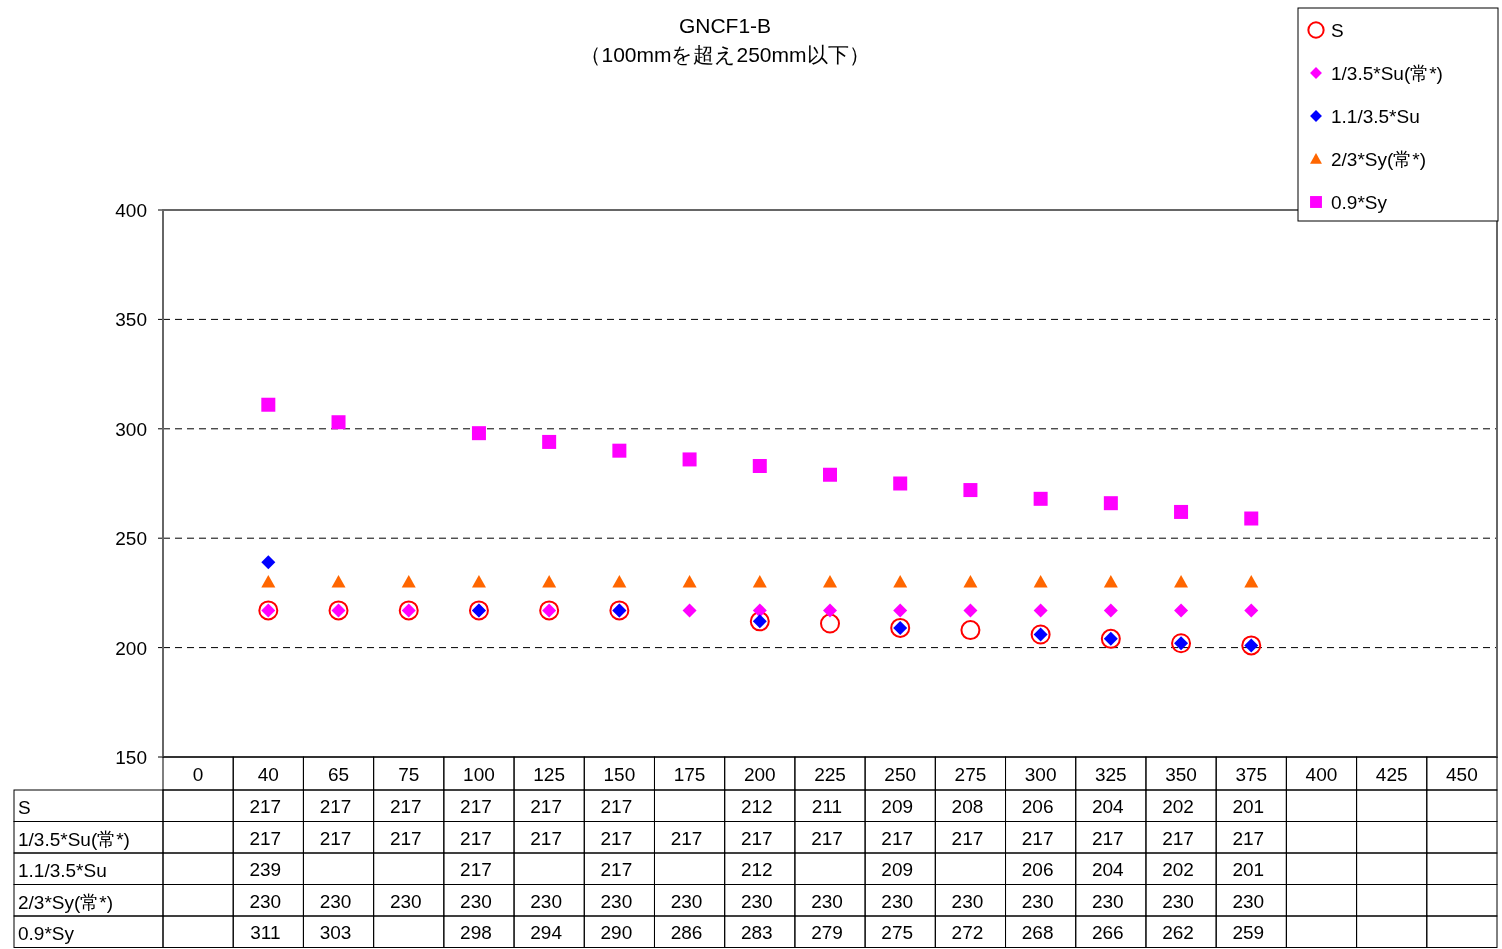 This screenshot has width=1502, height=949. What do you see at coordinates (1387, 73) in the screenshot?
I see `legend-label: 1/3.5*Su(常*)` at bounding box center [1387, 73].